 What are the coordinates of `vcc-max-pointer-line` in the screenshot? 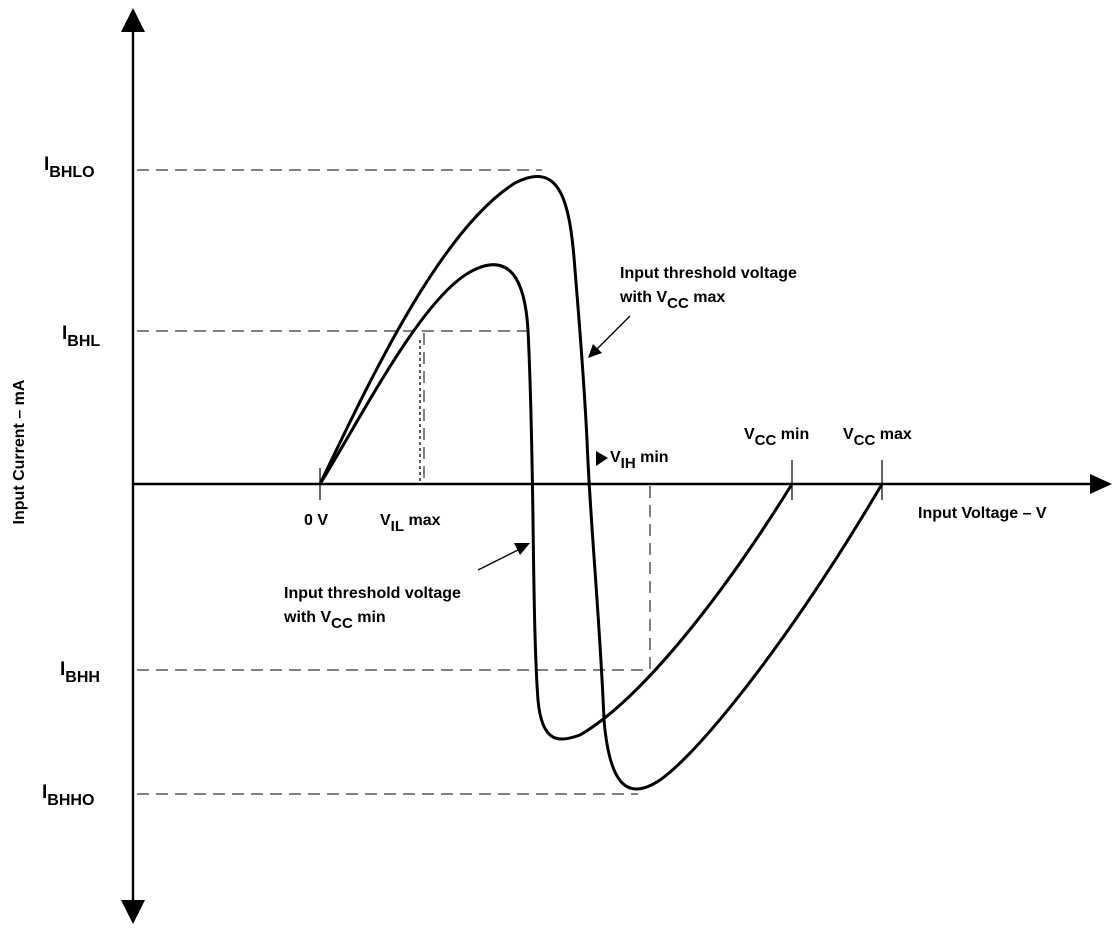 It's located at (613, 333).